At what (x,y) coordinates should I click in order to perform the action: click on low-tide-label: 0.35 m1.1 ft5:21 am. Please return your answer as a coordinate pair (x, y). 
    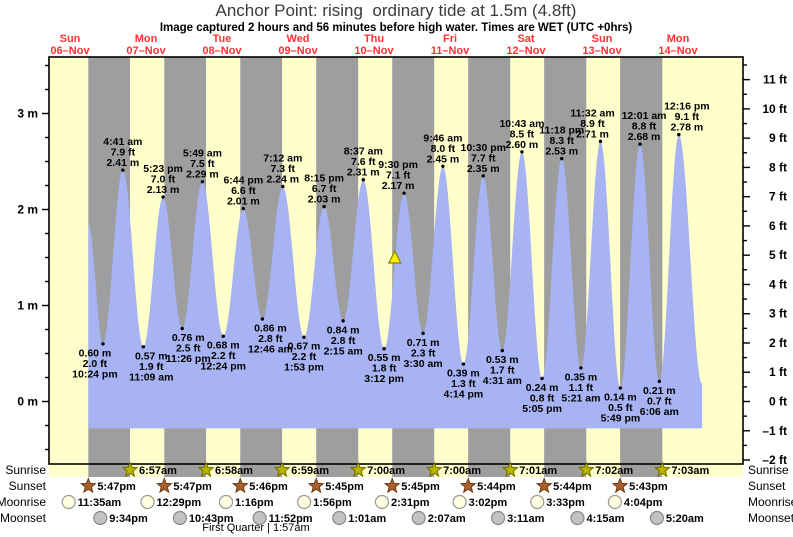
    Looking at the image, I should click on (580, 385).